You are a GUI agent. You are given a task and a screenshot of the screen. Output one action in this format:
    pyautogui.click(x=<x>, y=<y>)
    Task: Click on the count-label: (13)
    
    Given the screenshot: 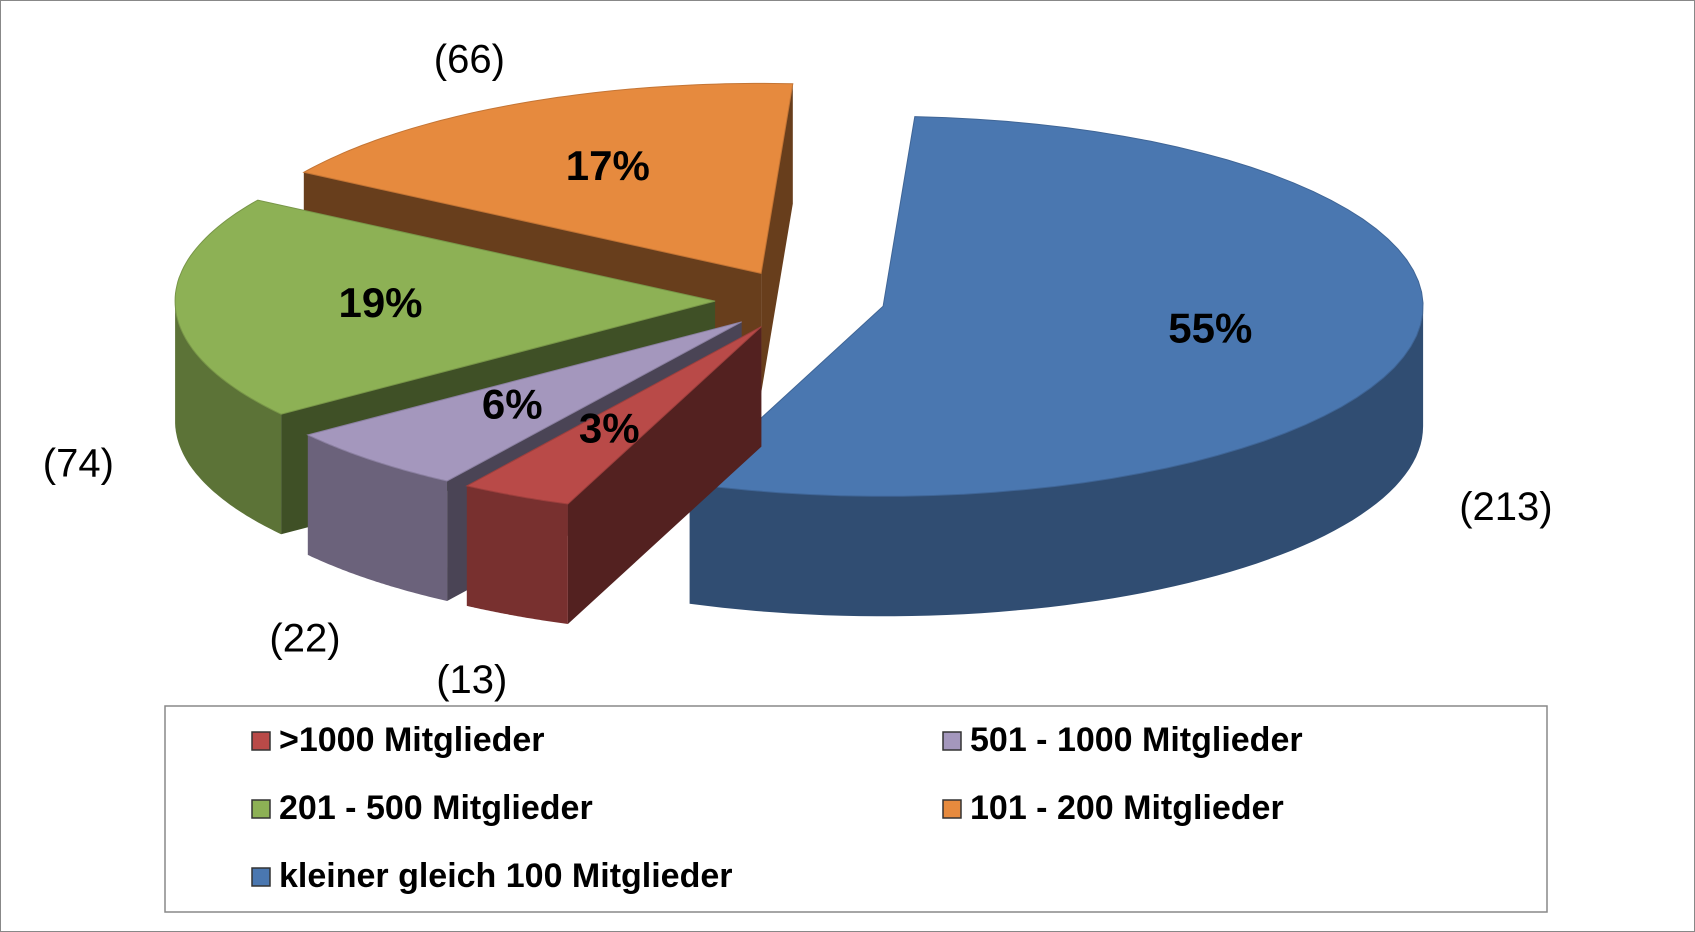 What is the action you would take?
    pyautogui.click(x=471, y=680)
    